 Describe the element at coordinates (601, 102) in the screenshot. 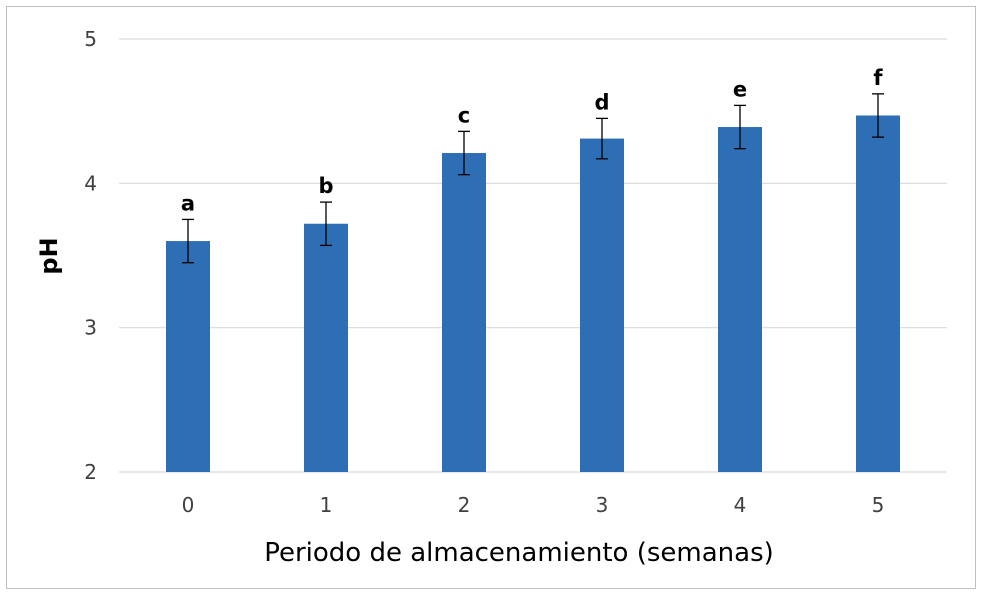

I see `significance-label: d` at that location.